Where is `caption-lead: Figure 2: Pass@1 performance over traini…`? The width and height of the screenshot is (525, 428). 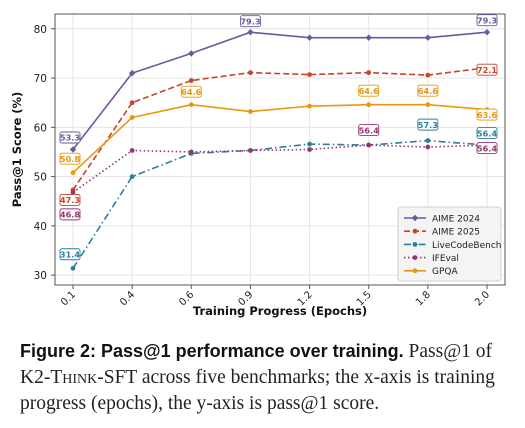
caption-lead: Figure 2: Pass@1 performance over traini… is located at coordinates (212, 351).